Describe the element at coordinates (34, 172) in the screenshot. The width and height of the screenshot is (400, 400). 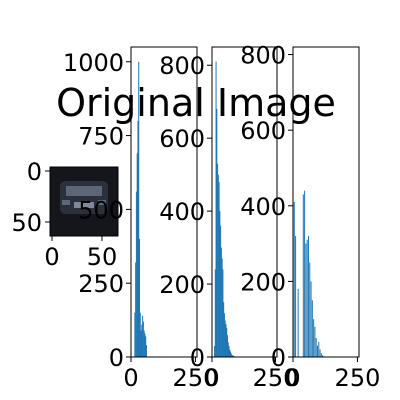
I see `thumbnail-y-tick-label-0: 0` at that location.